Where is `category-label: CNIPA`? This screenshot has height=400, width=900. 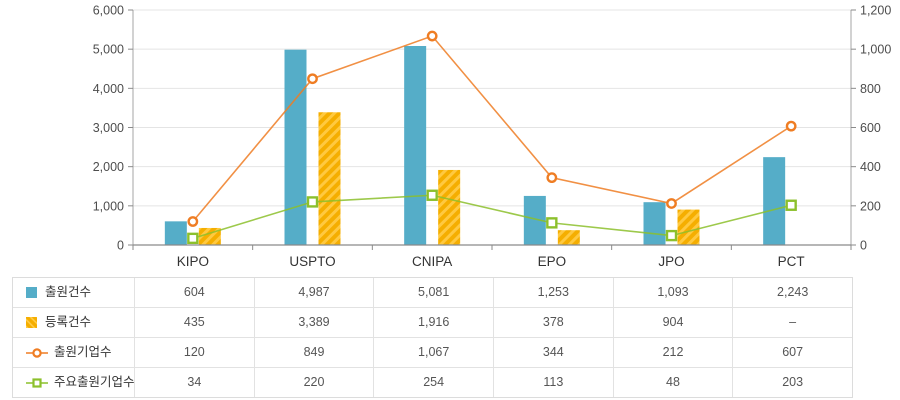 category-label: CNIPA is located at coordinates (432, 261).